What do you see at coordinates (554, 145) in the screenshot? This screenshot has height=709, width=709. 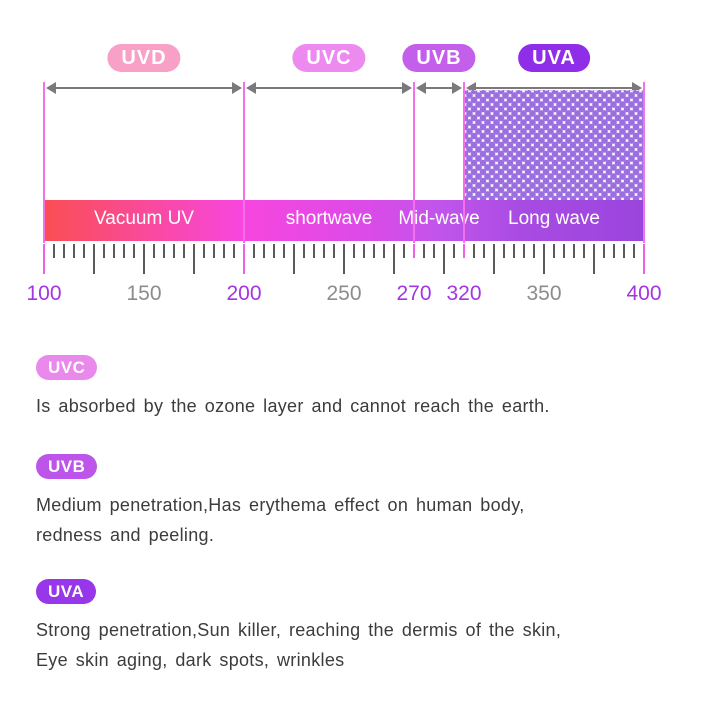 I see `uva-dot-pattern-region` at bounding box center [554, 145].